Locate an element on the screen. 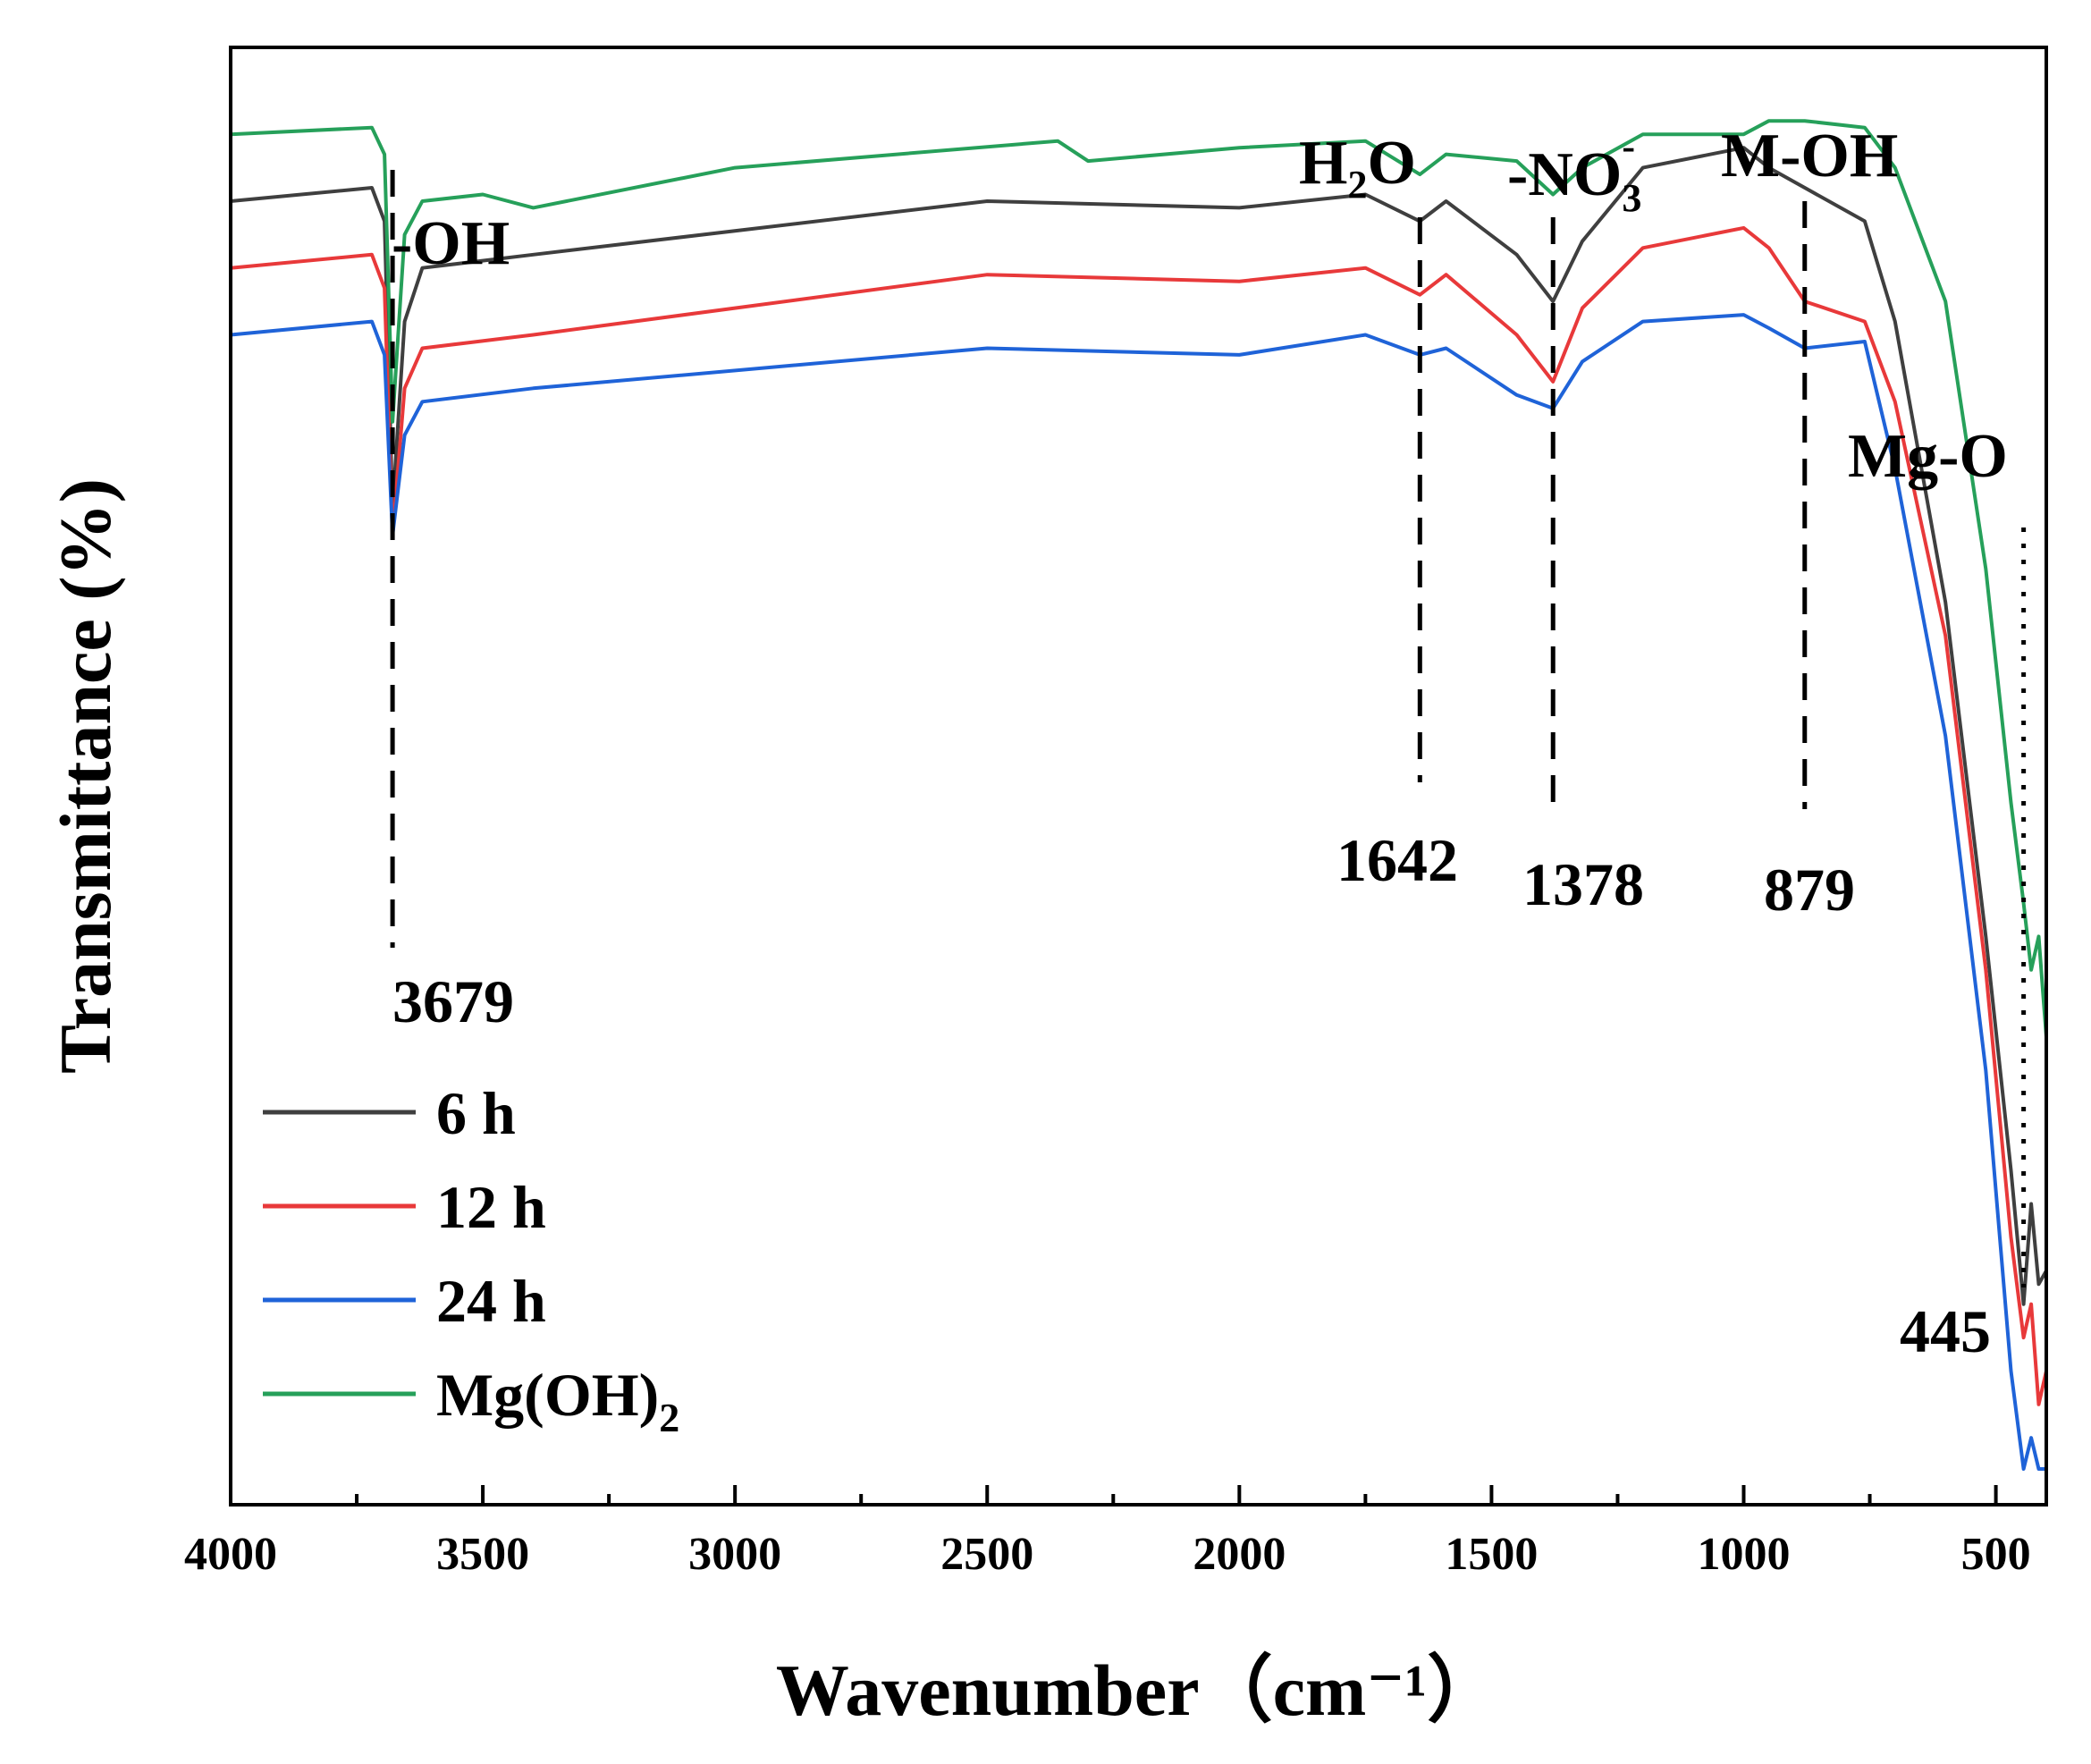 The height and width of the screenshot is (1764, 2091). legend-label-24h: 24 h is located at coordinates (491, 1301).